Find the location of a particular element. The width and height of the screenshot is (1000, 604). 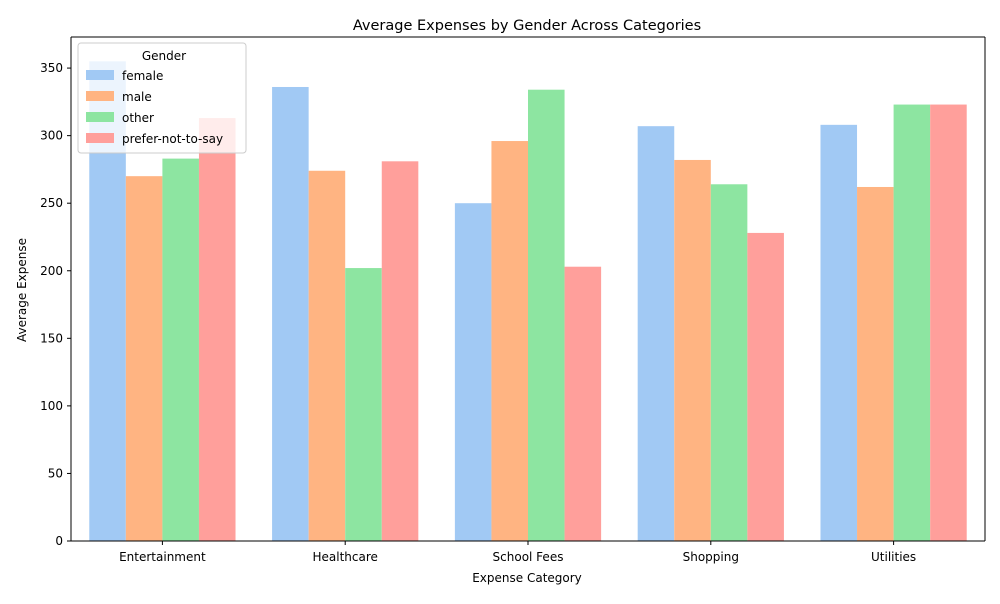

bar-utilities-prefer-not-to-say is located at coordinates (948, 322).